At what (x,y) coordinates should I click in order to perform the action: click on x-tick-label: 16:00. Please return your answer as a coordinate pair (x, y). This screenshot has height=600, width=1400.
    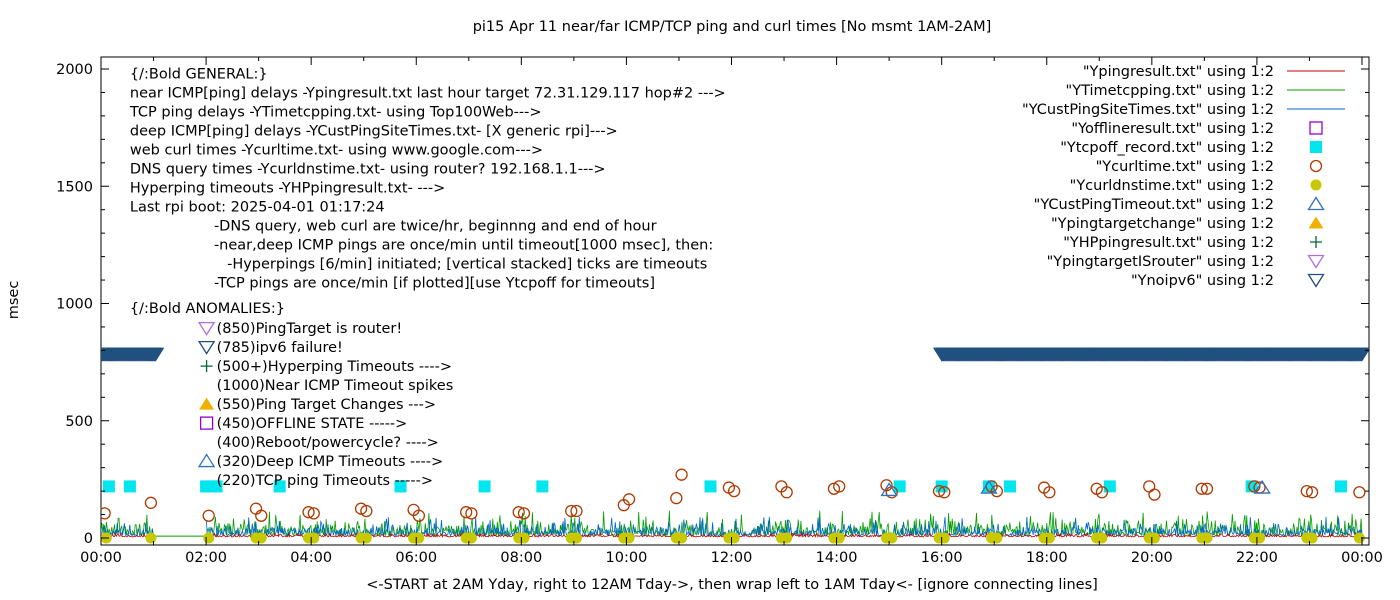
    Looking at the image, I should click on (942, 558).